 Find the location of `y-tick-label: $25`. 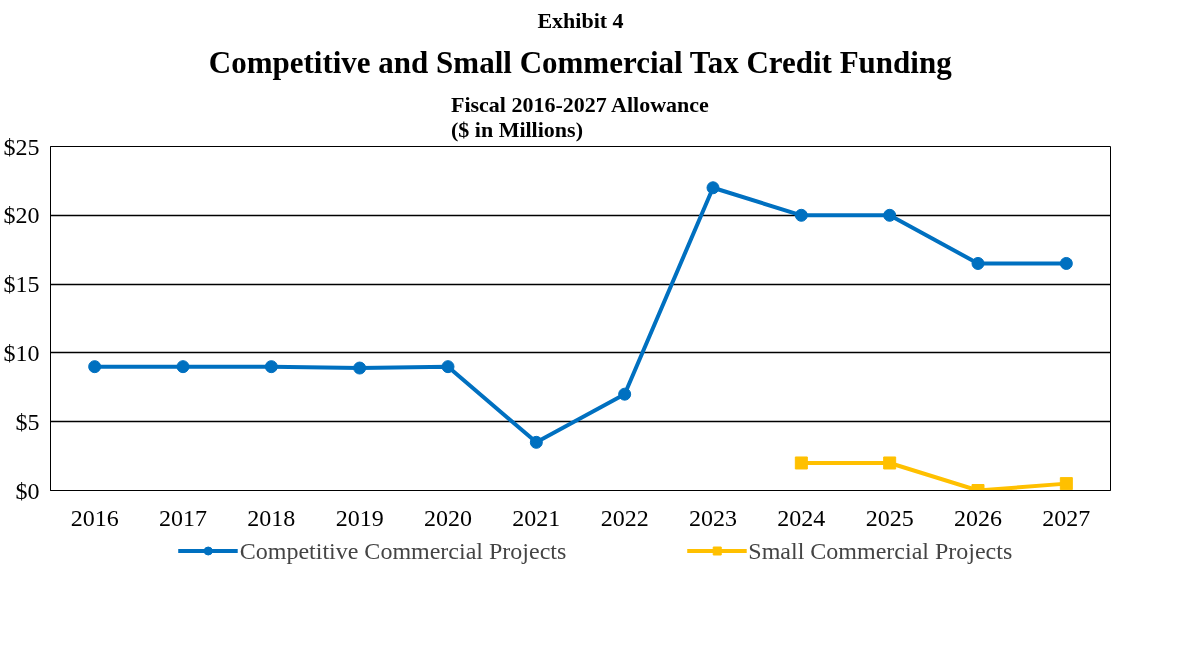

y-tick-label: $25 is located at coordinates (21, 146).